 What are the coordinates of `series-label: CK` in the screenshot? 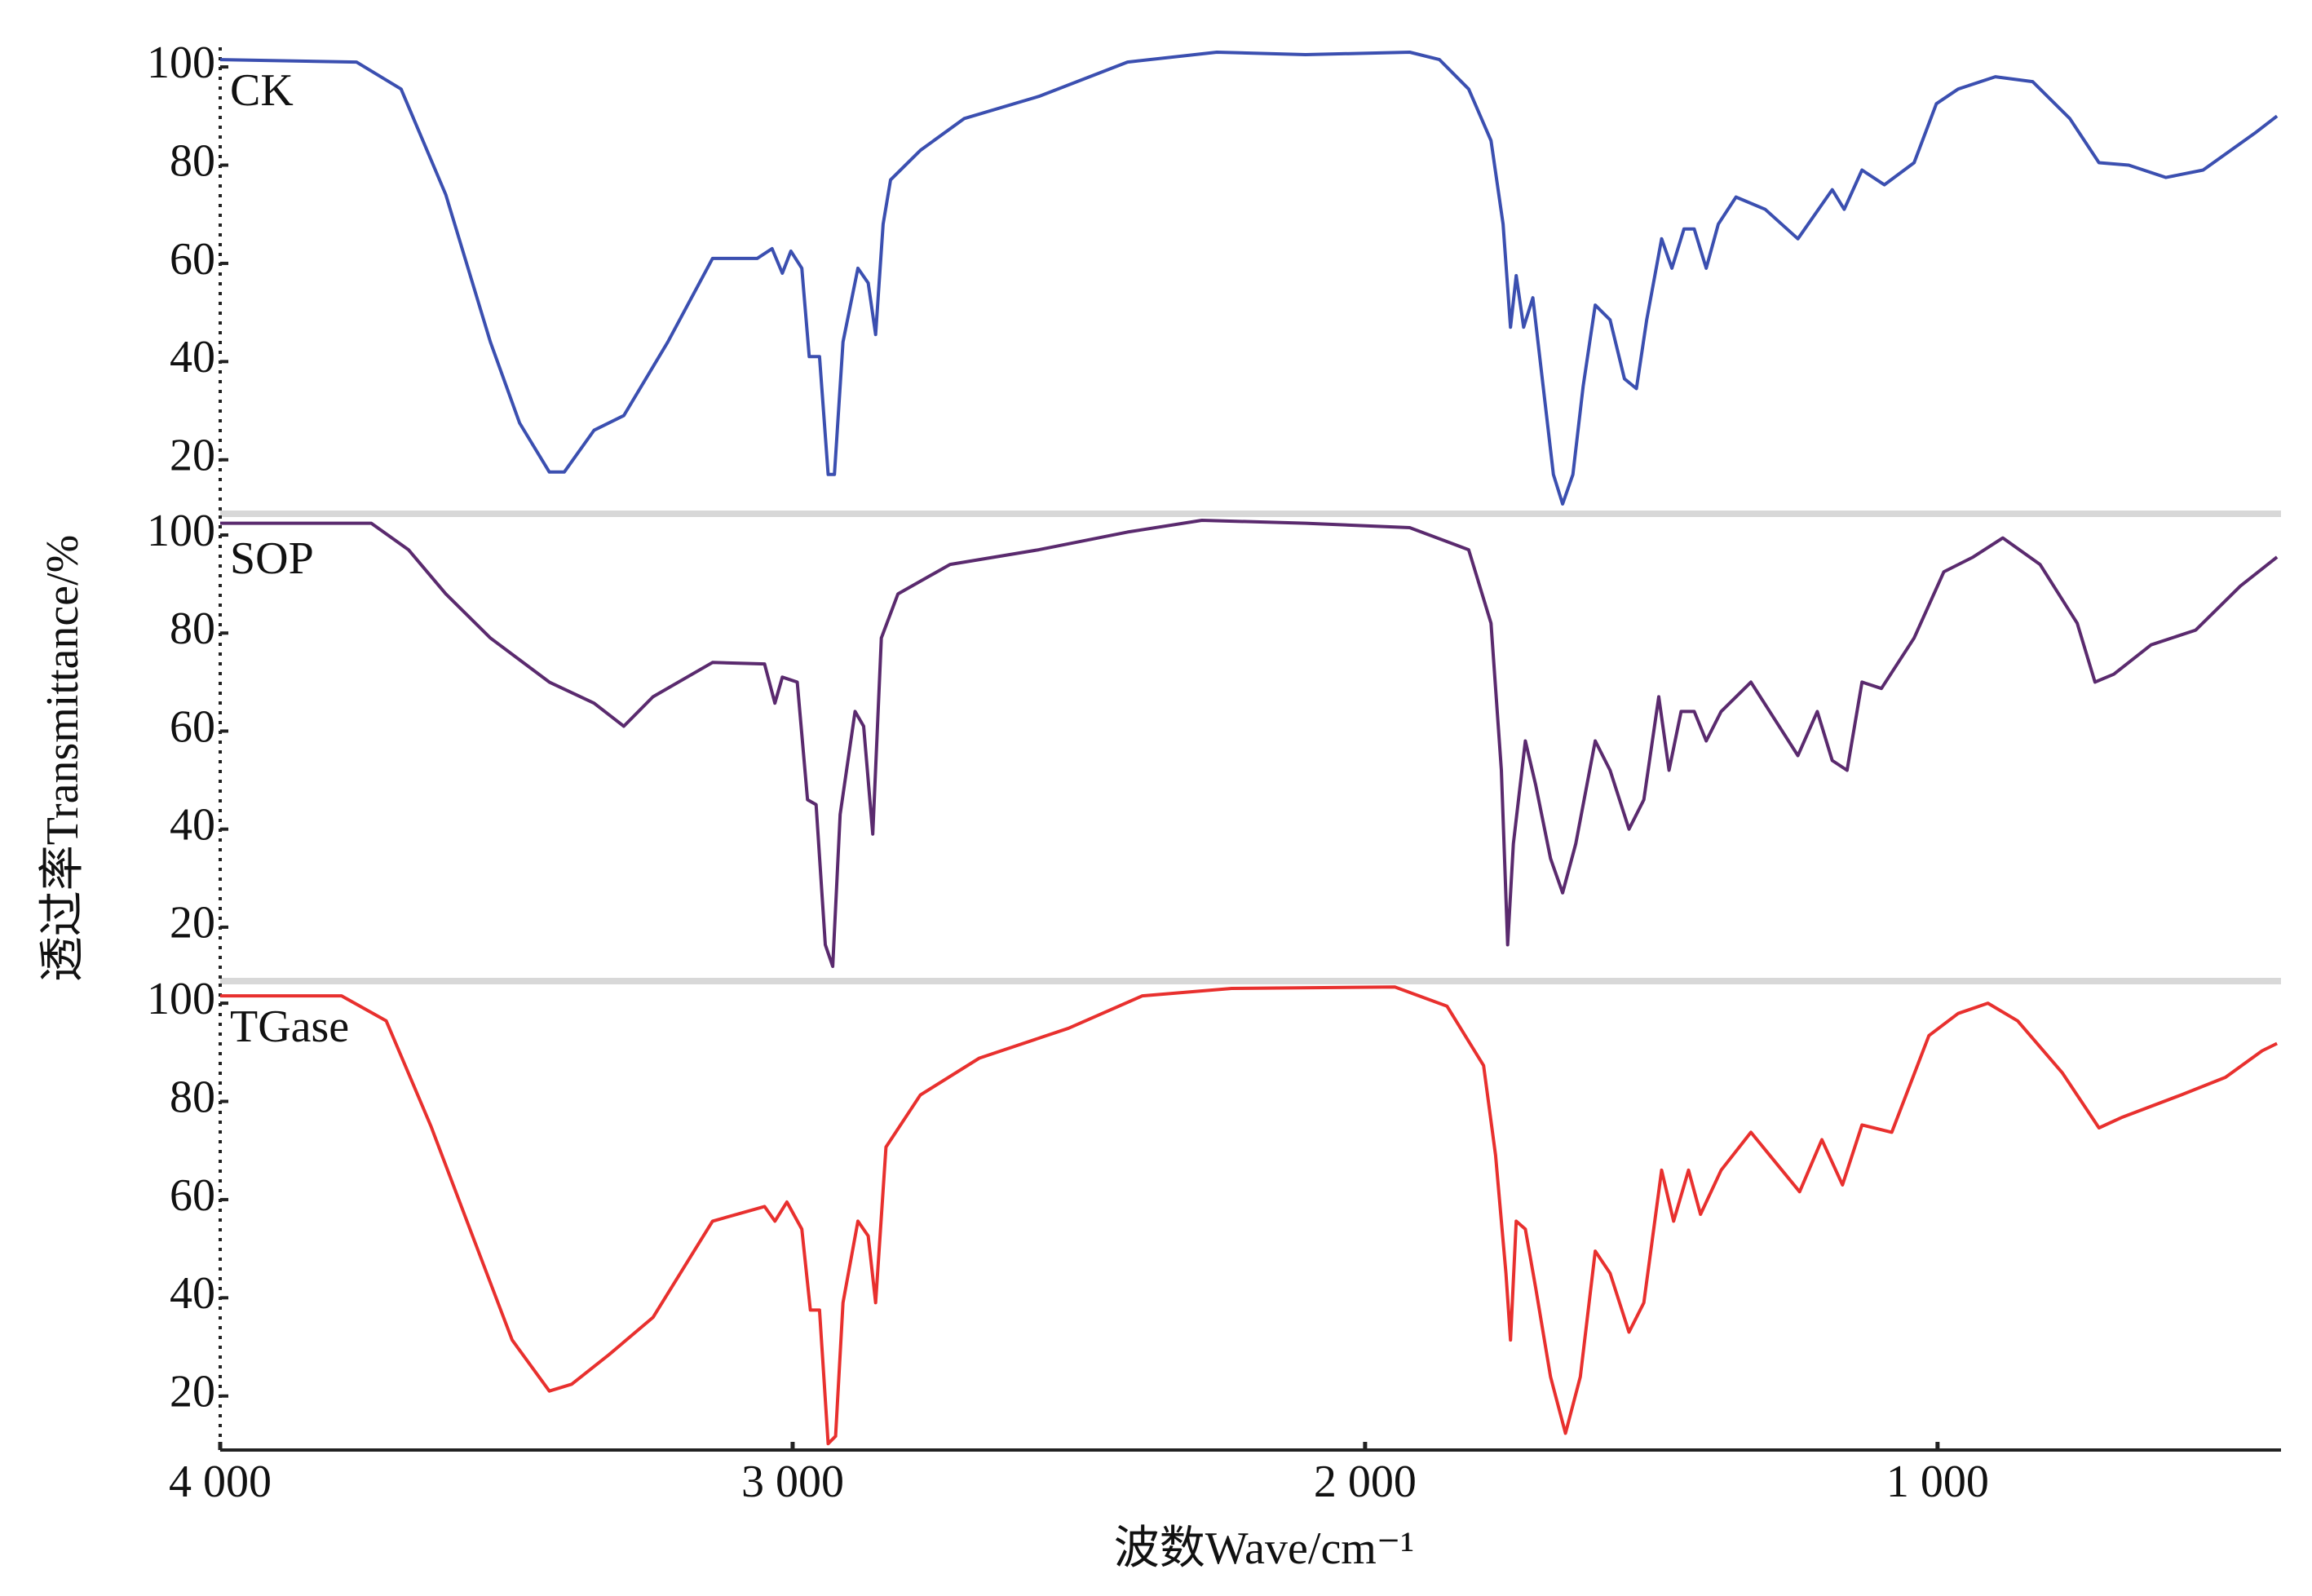 It's located at (262, 90).